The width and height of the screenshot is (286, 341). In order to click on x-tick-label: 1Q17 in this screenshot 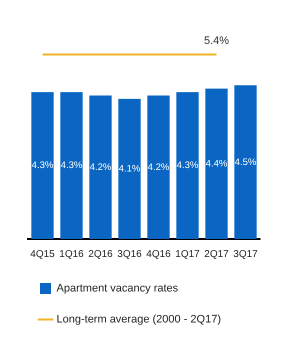, I will do `click(187, 254)`.